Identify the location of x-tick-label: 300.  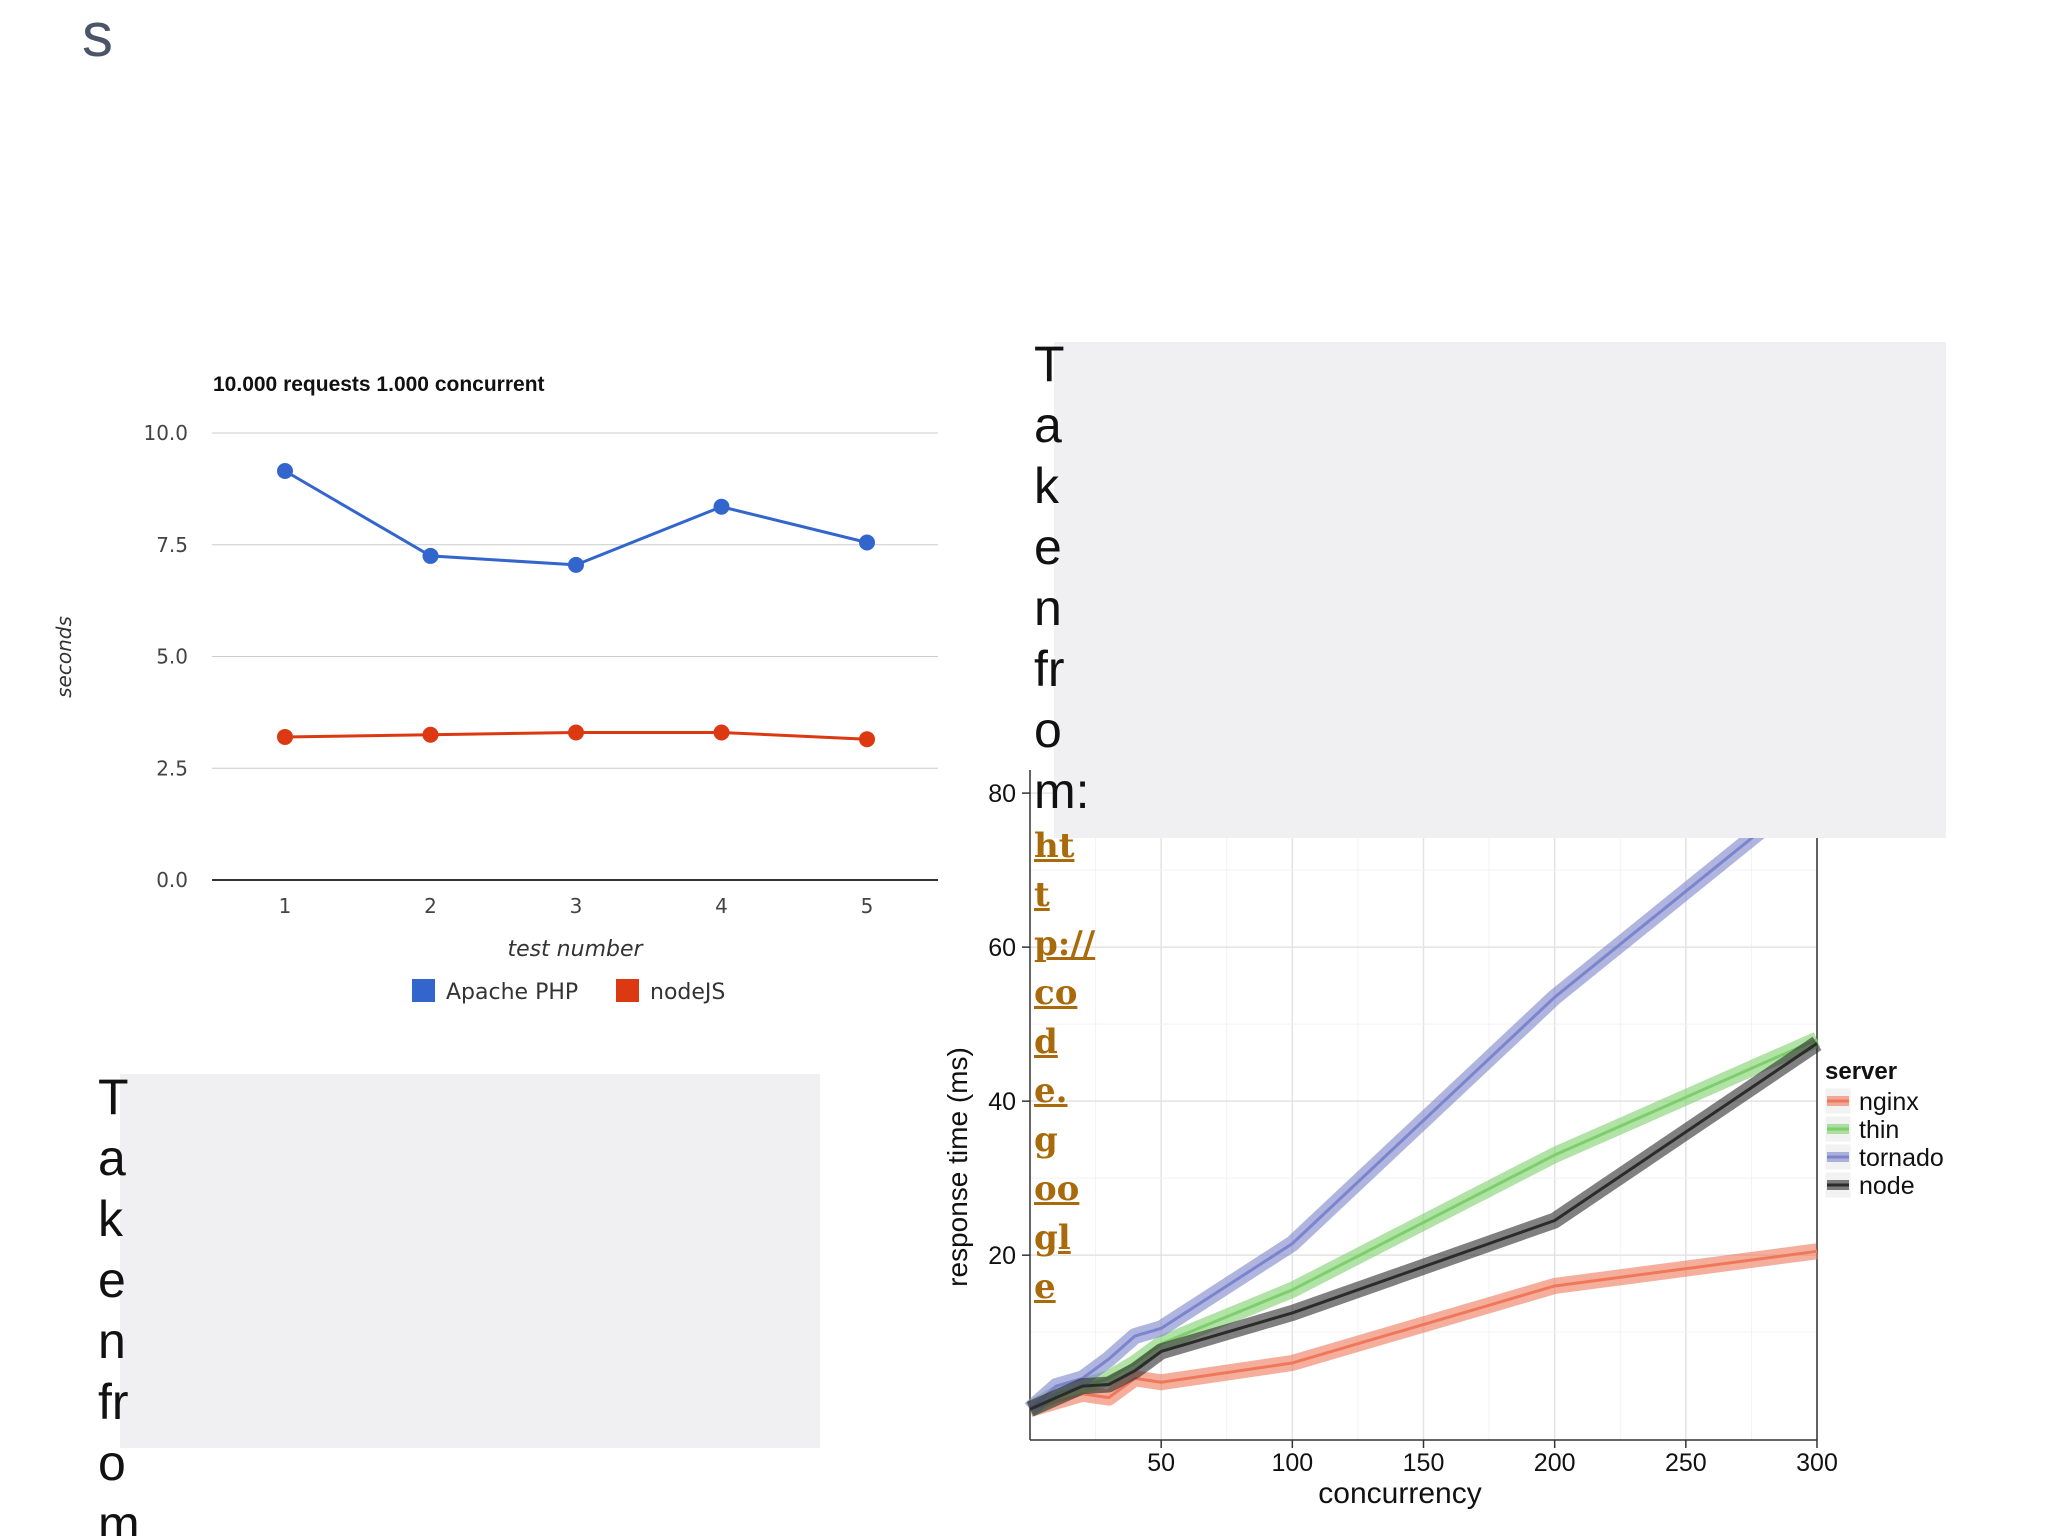
(1817, 1463).